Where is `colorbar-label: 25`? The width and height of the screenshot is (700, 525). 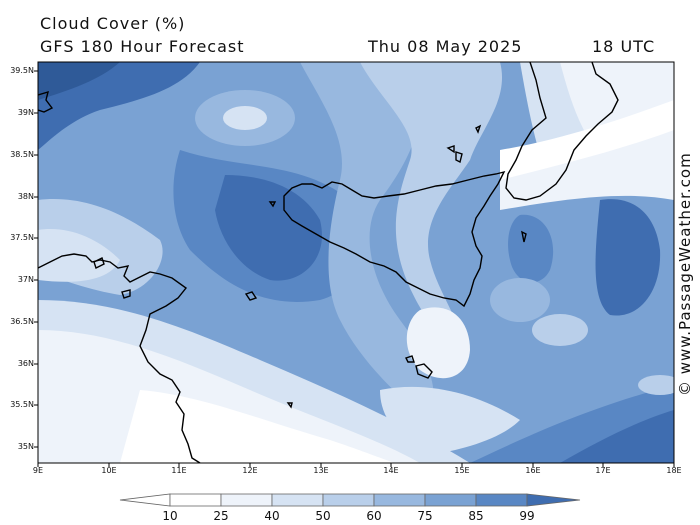 colorbar-label: 25 is located at coordinates (221, 516).